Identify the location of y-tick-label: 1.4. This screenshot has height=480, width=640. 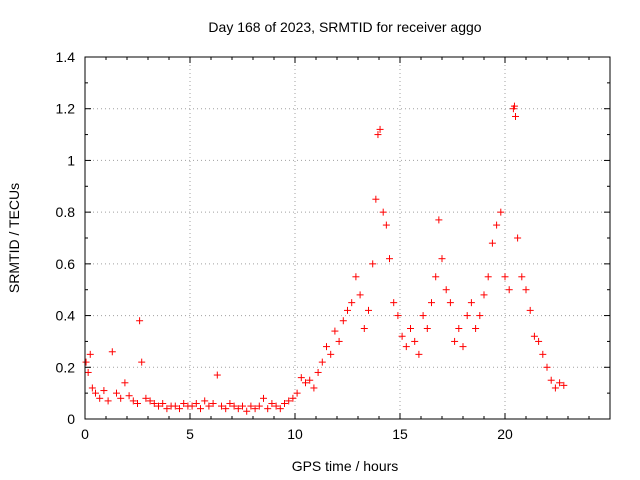
(66, 57).